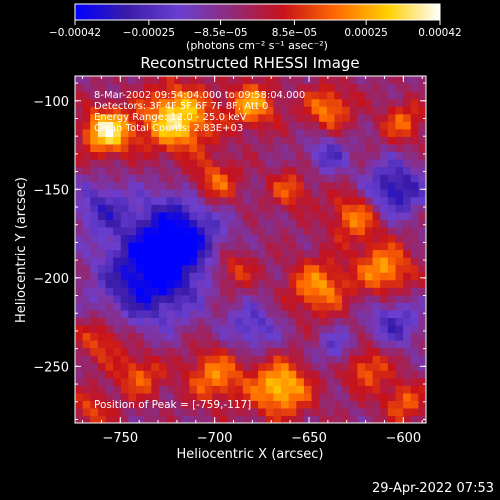 The width and height of the screenshot is (500, 500). What do you see at coordinates (149, 33) in the screenshot?
I see `colorbar-tick-label: −0.00025` at bounding box center [149, 33].